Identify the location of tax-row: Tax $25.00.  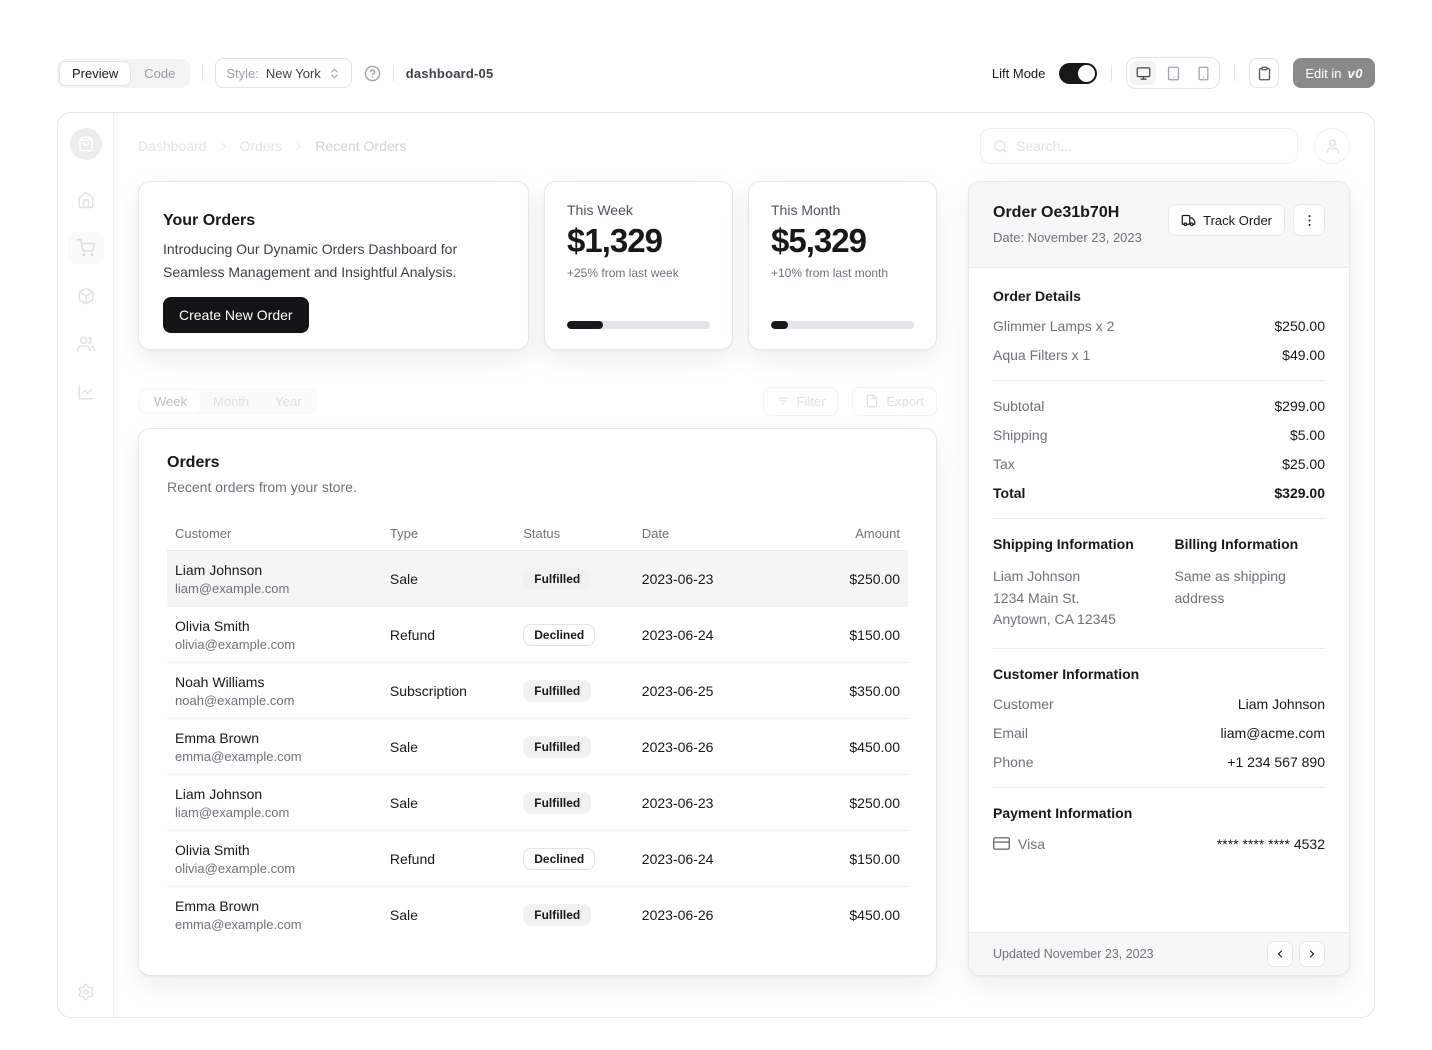
(1159, 464).